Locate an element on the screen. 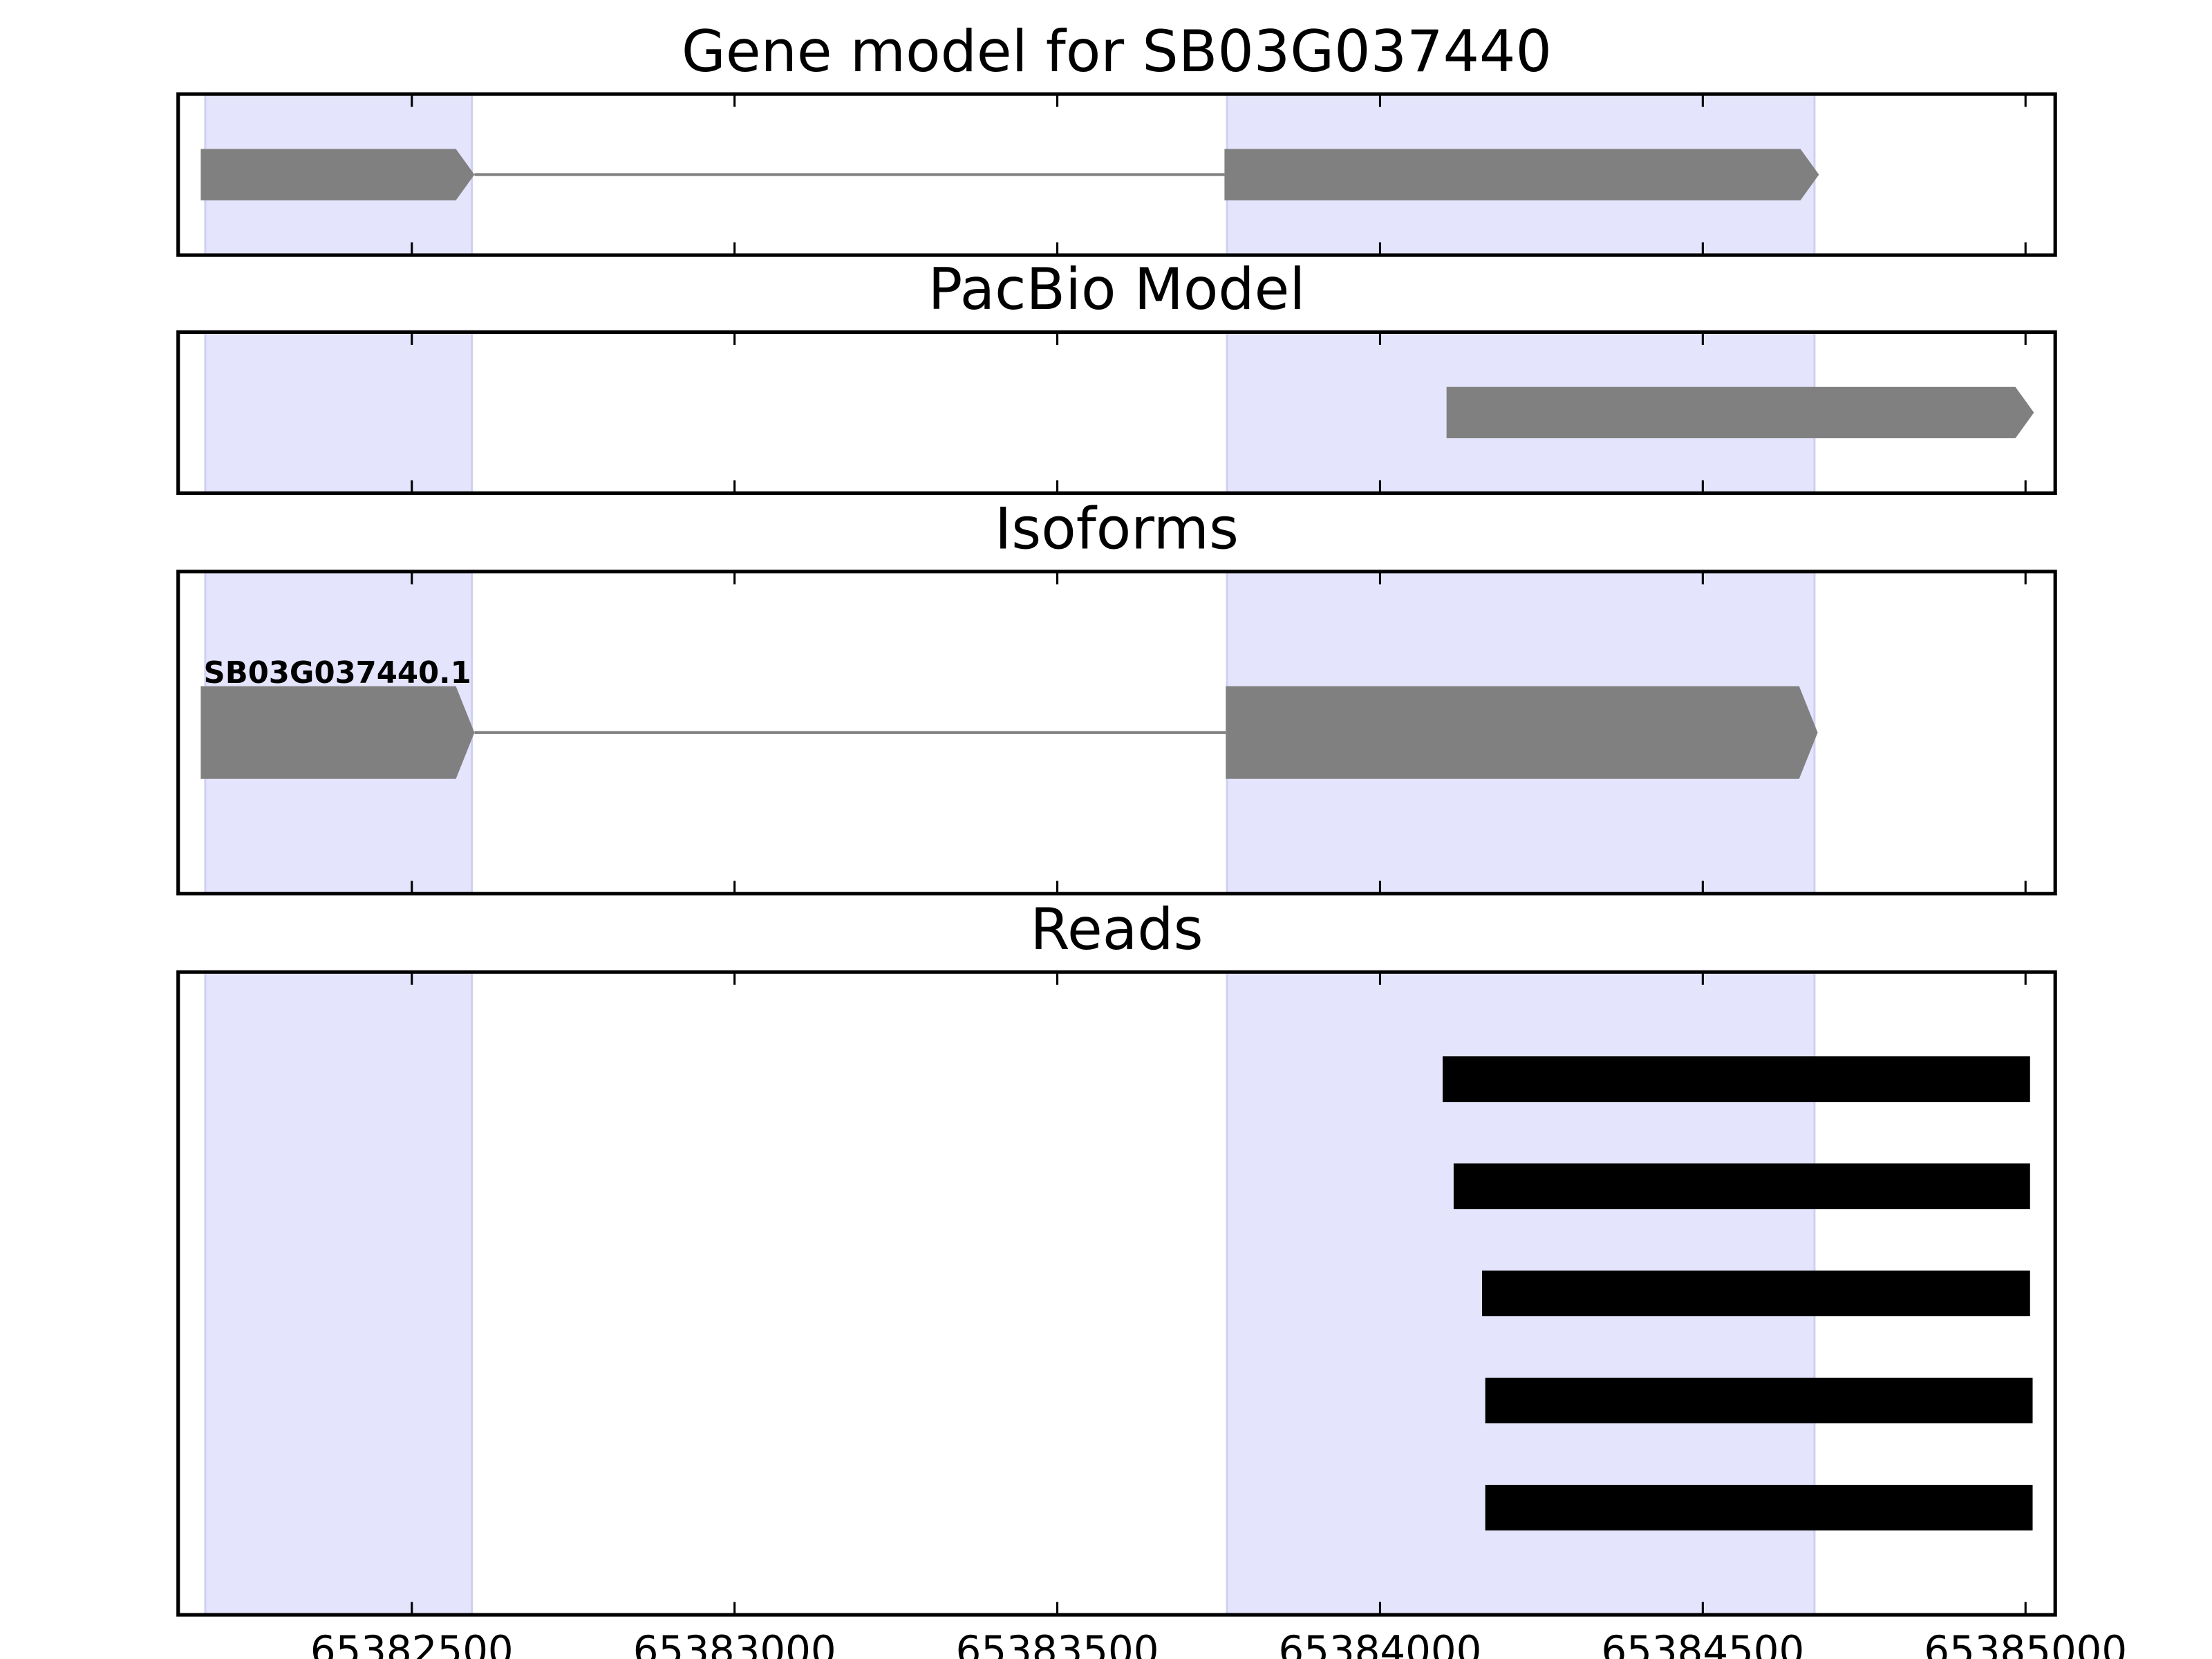  isoform-label: SB03G037440.1 is located at coordinates (337, 673).